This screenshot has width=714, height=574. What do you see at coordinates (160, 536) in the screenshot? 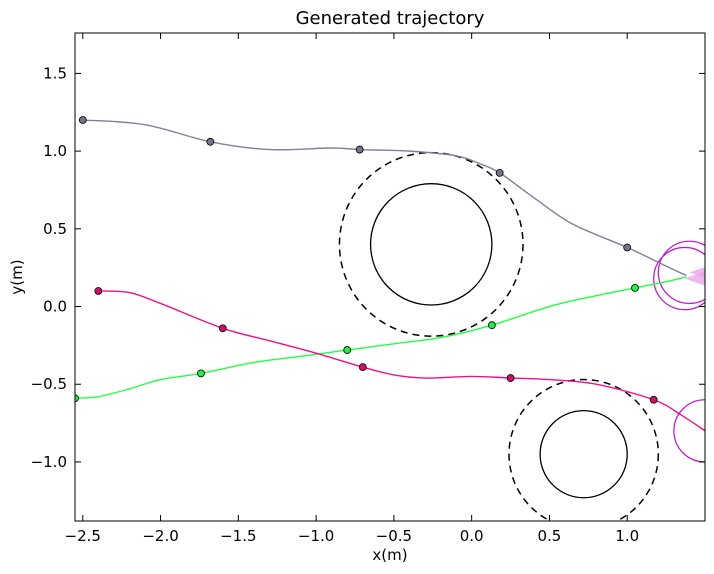
I see `x-tick-label: −2.0` at bounding box center [160, 536].